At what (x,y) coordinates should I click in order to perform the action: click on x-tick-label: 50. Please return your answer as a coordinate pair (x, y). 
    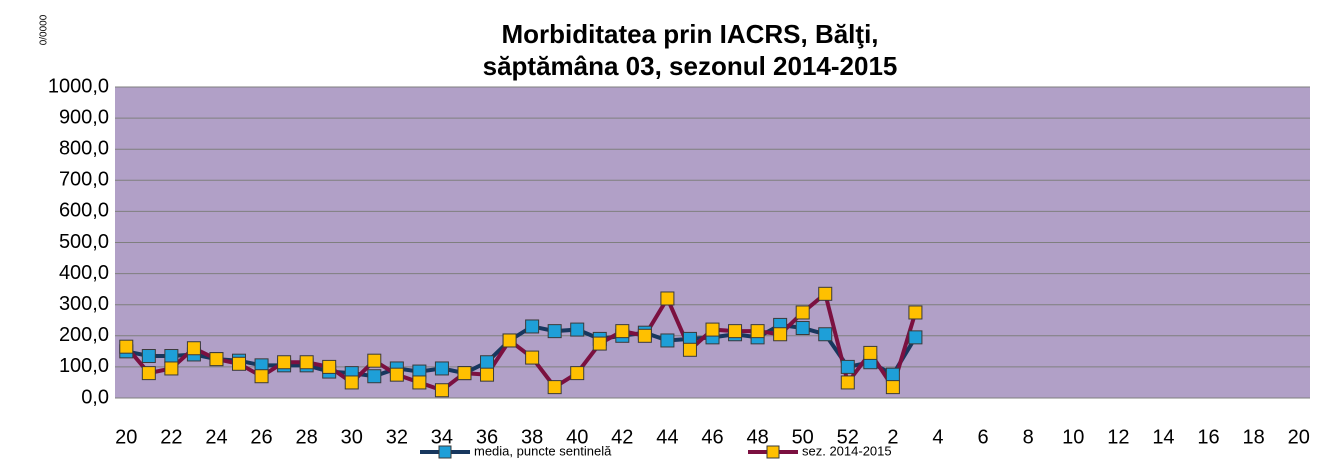
    Looking at the image, I should click on (803, 437).